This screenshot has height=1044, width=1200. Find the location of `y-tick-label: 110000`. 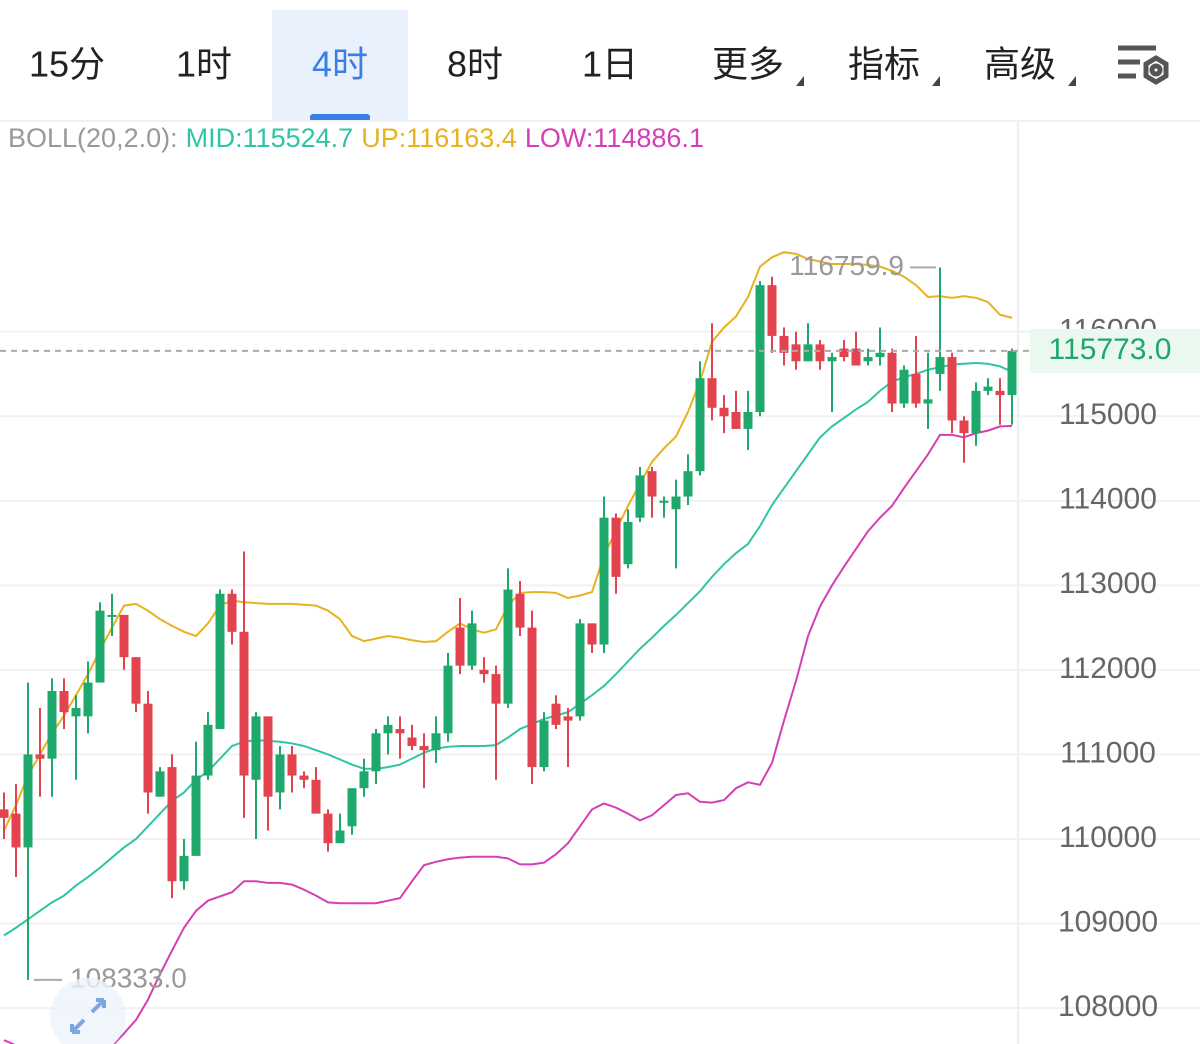

y-tick-label: 110000 is located at coordinates (1108, 837).